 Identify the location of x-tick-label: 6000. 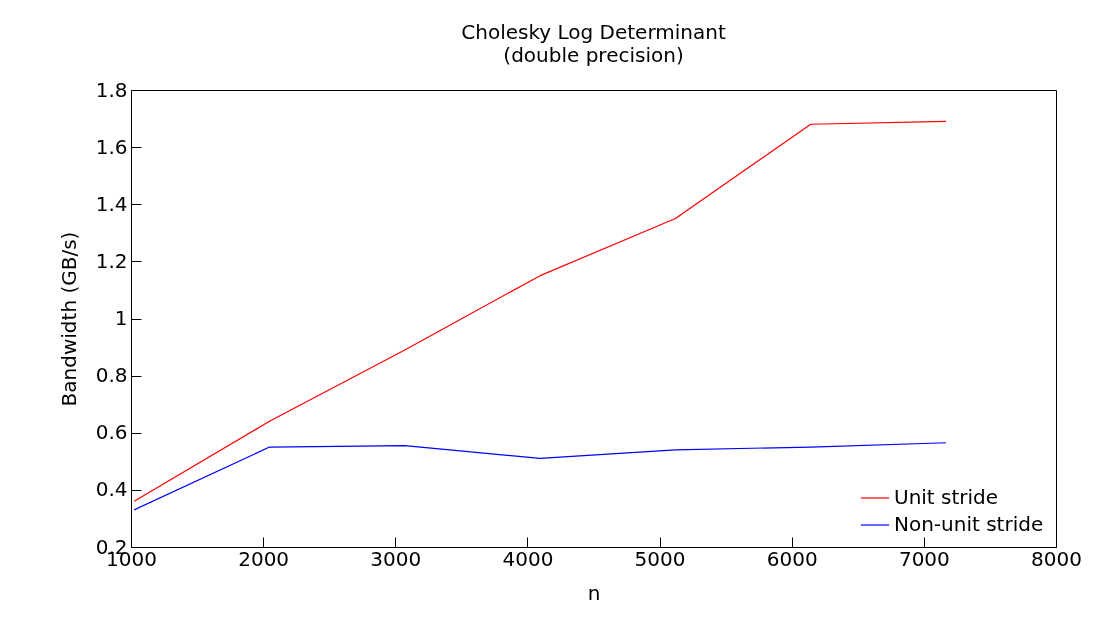
(792, 558).